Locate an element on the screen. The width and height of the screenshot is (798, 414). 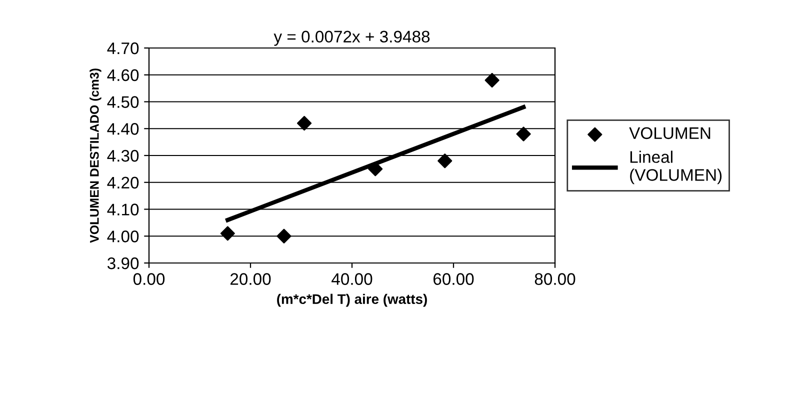
x-tick-label: 60.00 is located at coordinates (453, 279).